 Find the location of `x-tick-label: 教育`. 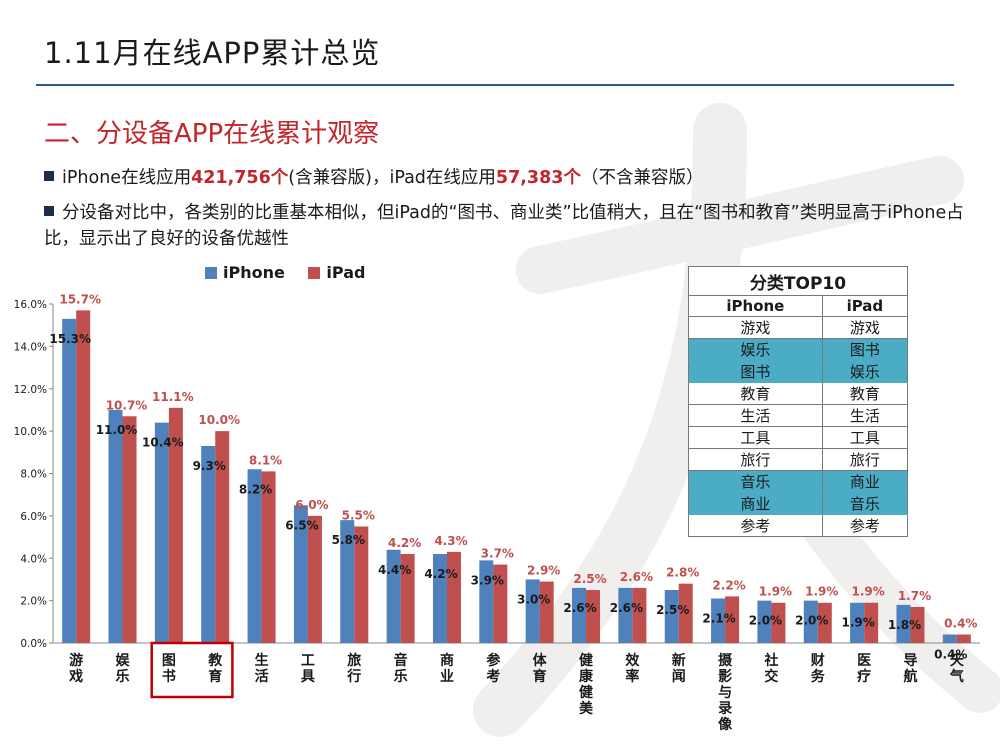

x-tick-label: 教育 is located at coordinates (215, 668).